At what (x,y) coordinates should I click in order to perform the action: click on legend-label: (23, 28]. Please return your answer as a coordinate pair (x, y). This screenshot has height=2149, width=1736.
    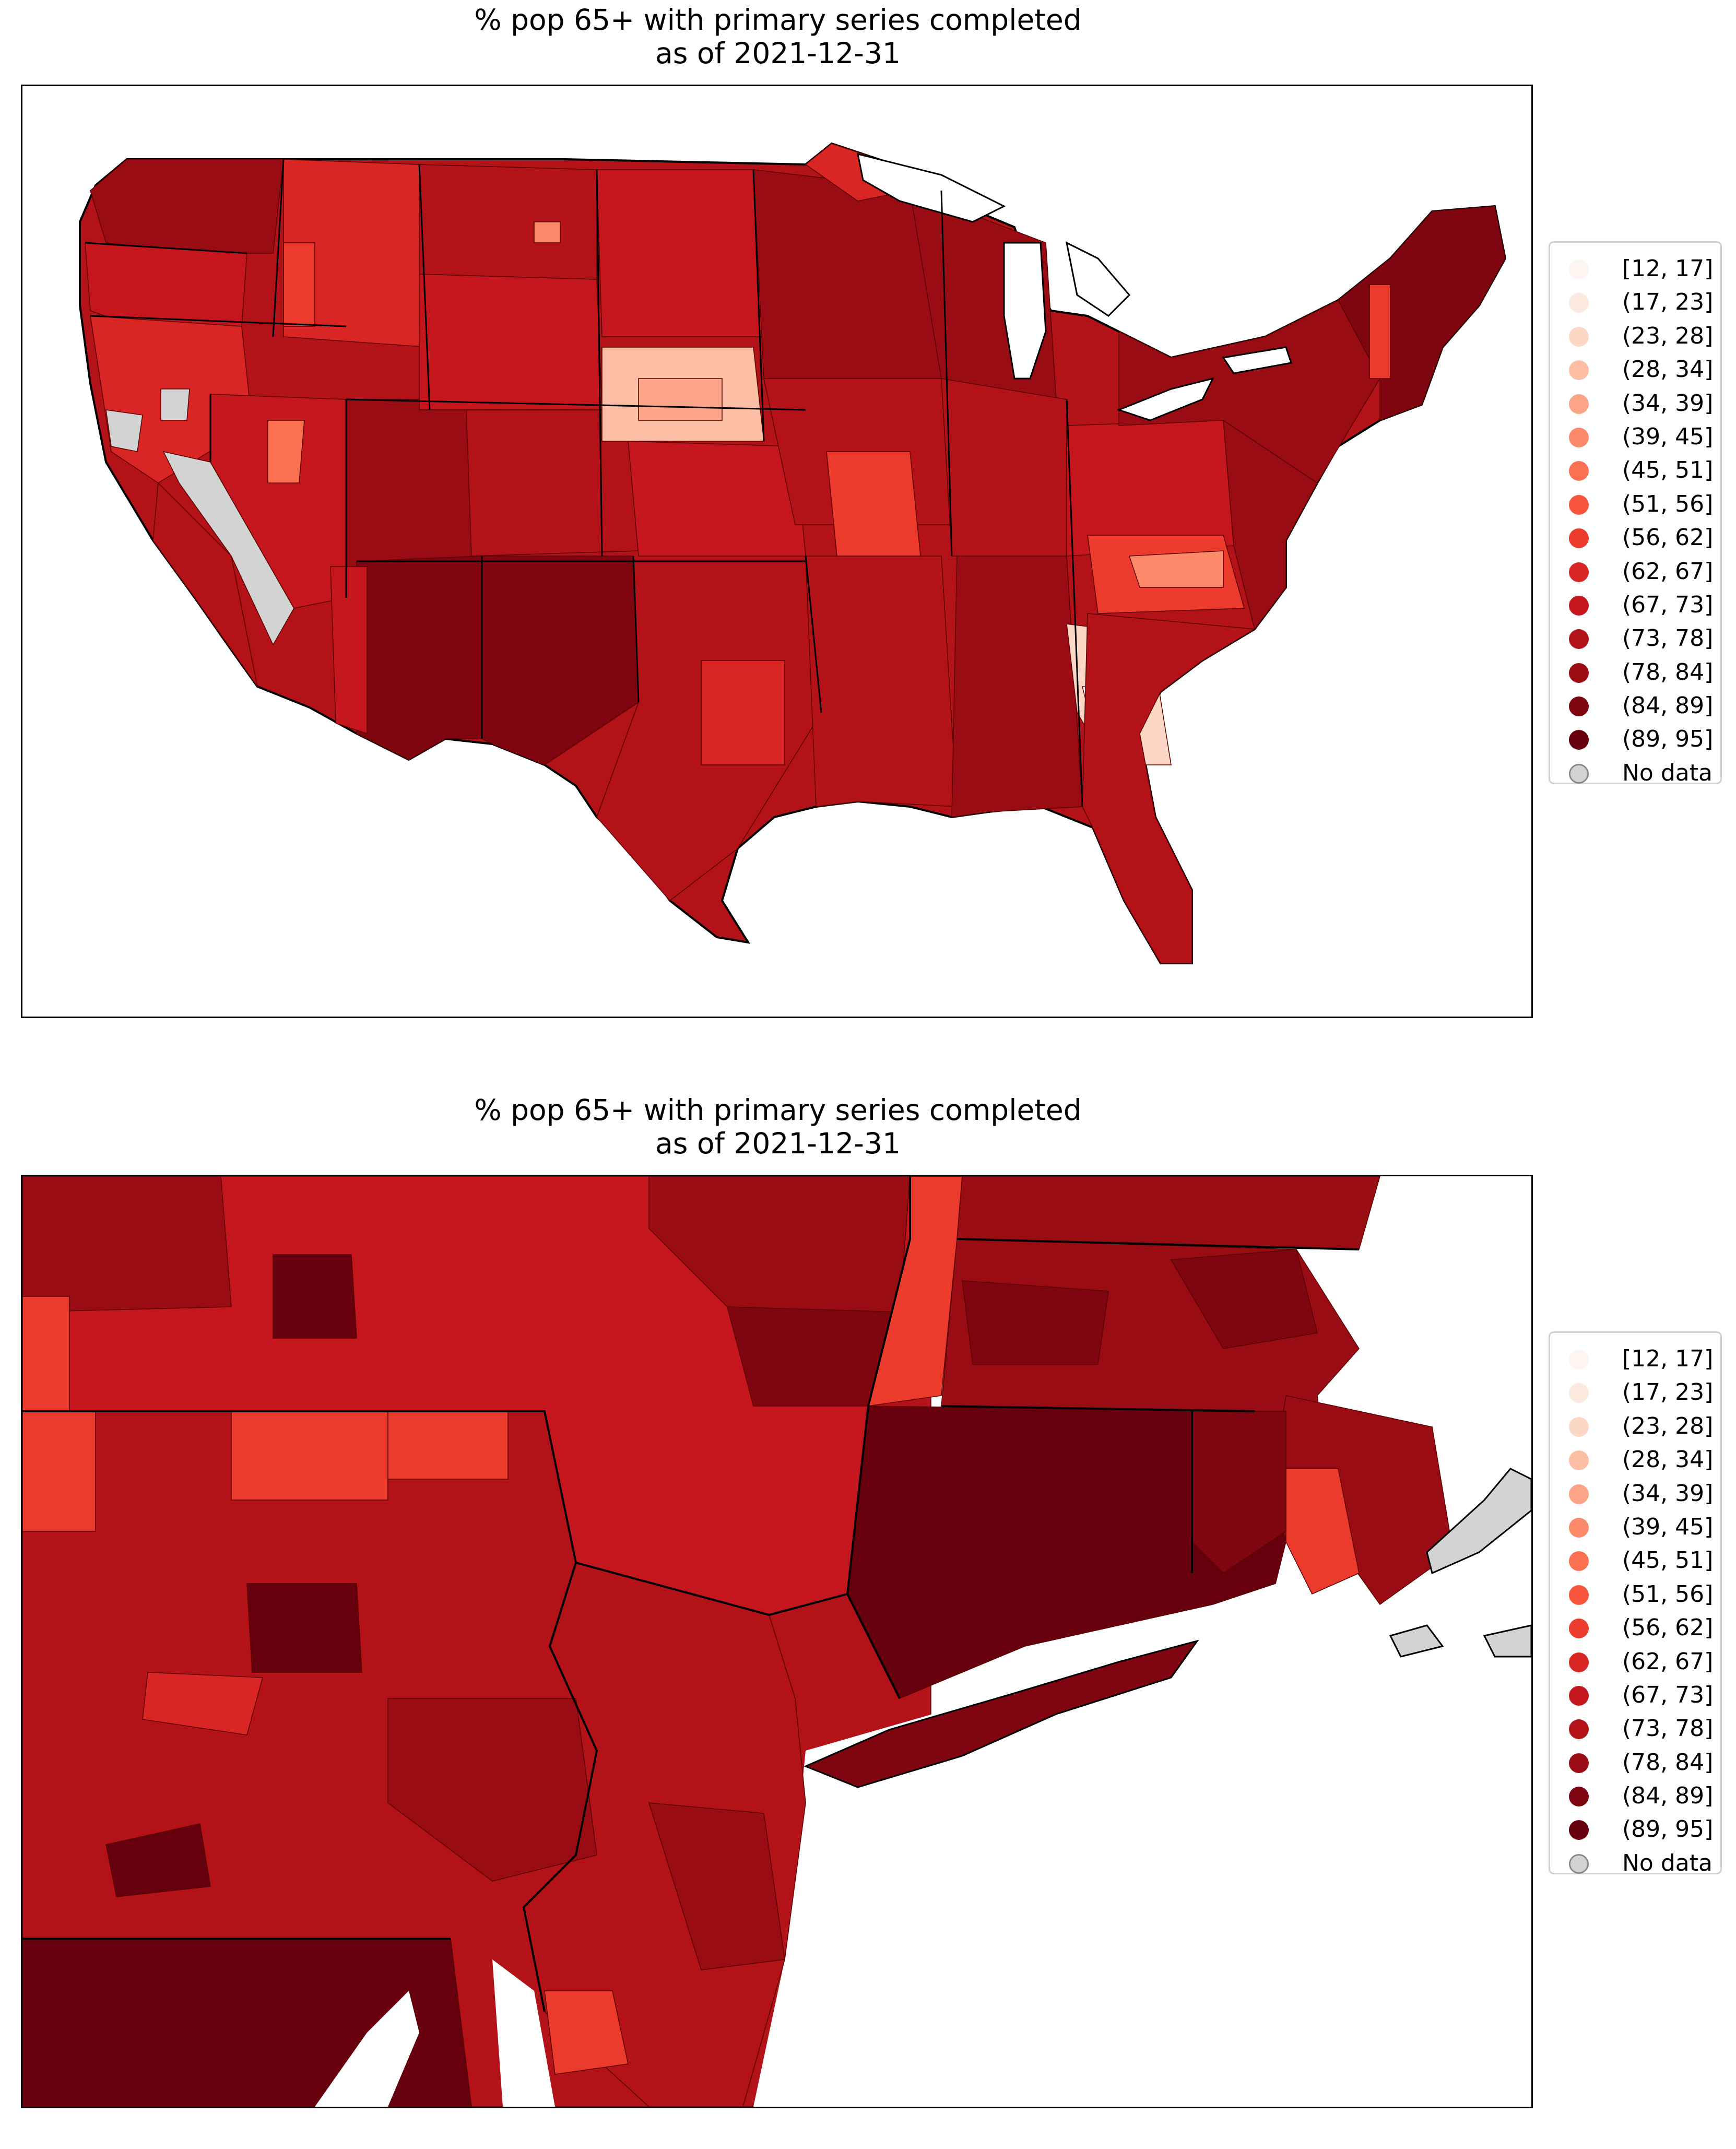
    Looking at the image, I should click on (1668, 335).